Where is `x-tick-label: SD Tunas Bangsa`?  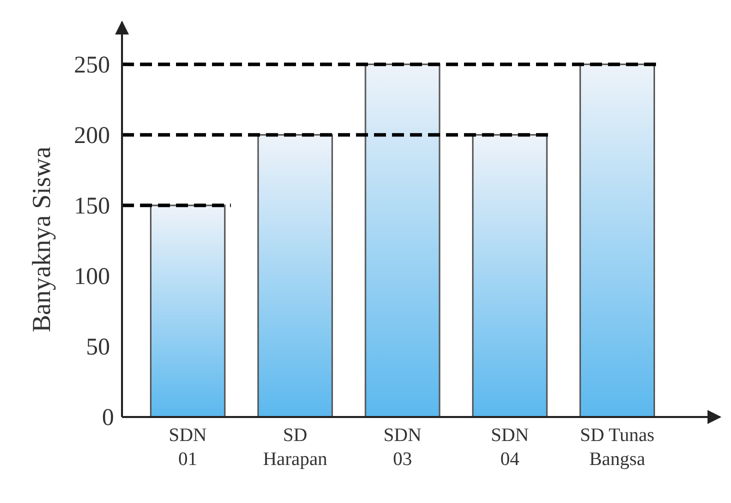 x-tick-label: SD Tunas Bangsa is located at coordinates (617, 447).